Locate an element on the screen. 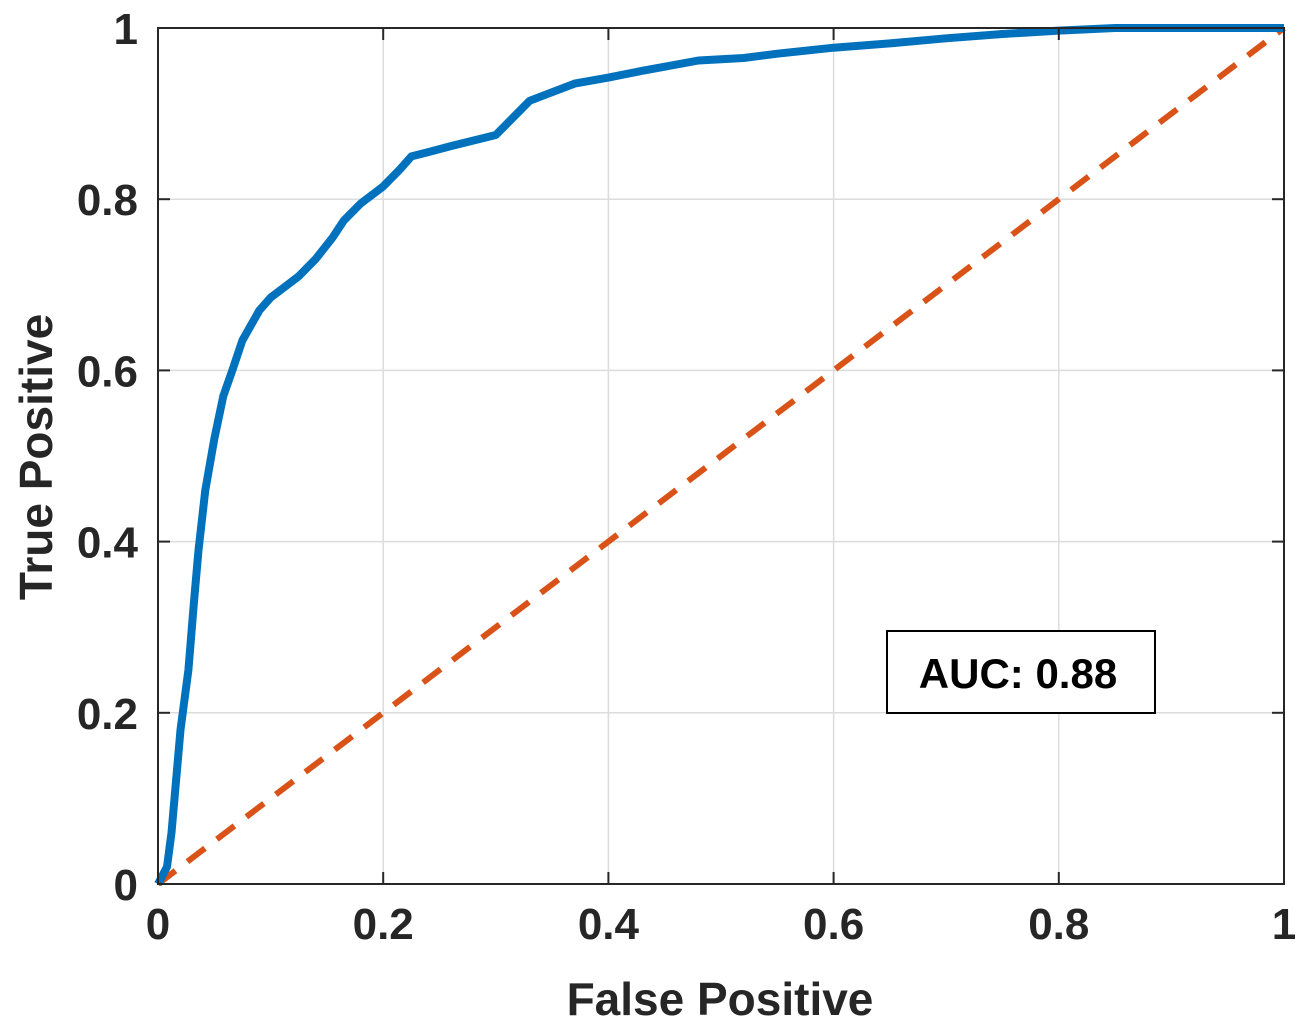 This screenshot has height=1022, width=1301. x-tick-label: 0.4 is located at coordinates (609, 924).